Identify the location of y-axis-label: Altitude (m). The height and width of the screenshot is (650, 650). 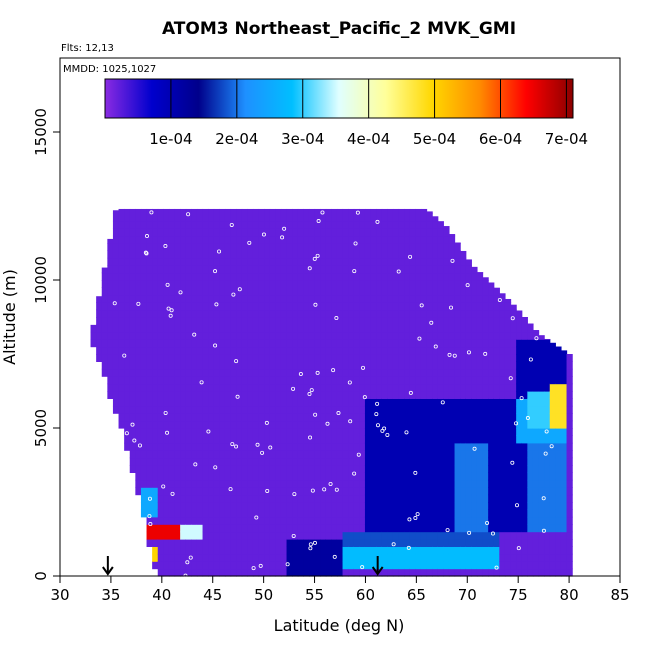
(9, 317).